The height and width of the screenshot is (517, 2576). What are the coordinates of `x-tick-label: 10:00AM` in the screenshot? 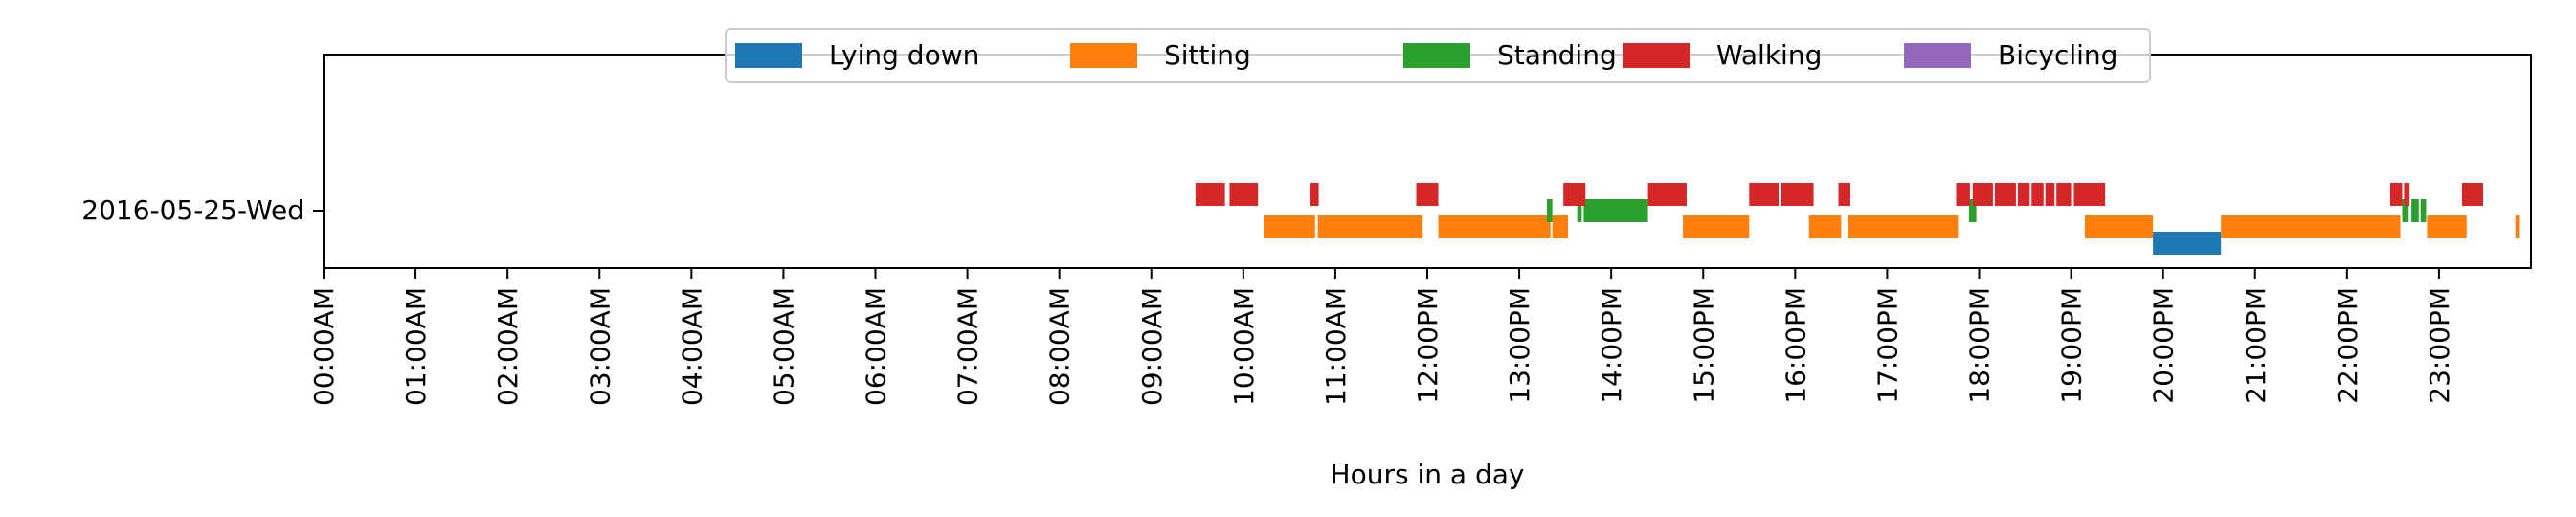 It's located at (1244, 346).